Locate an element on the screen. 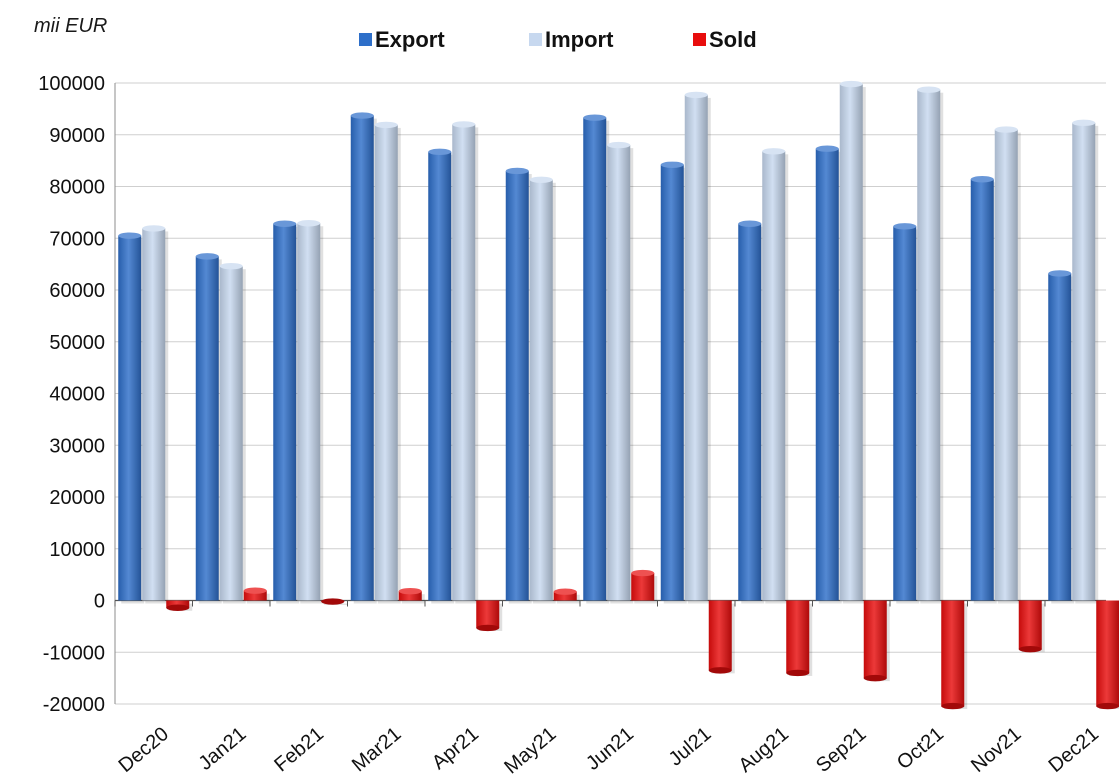 This screenshot has width=1119, height=783. y-tick-label: -20000 is located at coordinates (74, 705).